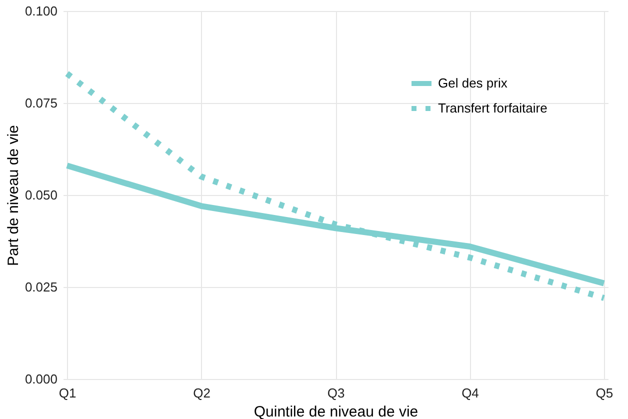  What do you see at coordinates (493, 108) in the screenshot?
I see `legend-label: Transfert forfaitaire` at bounding box center [493, 108].